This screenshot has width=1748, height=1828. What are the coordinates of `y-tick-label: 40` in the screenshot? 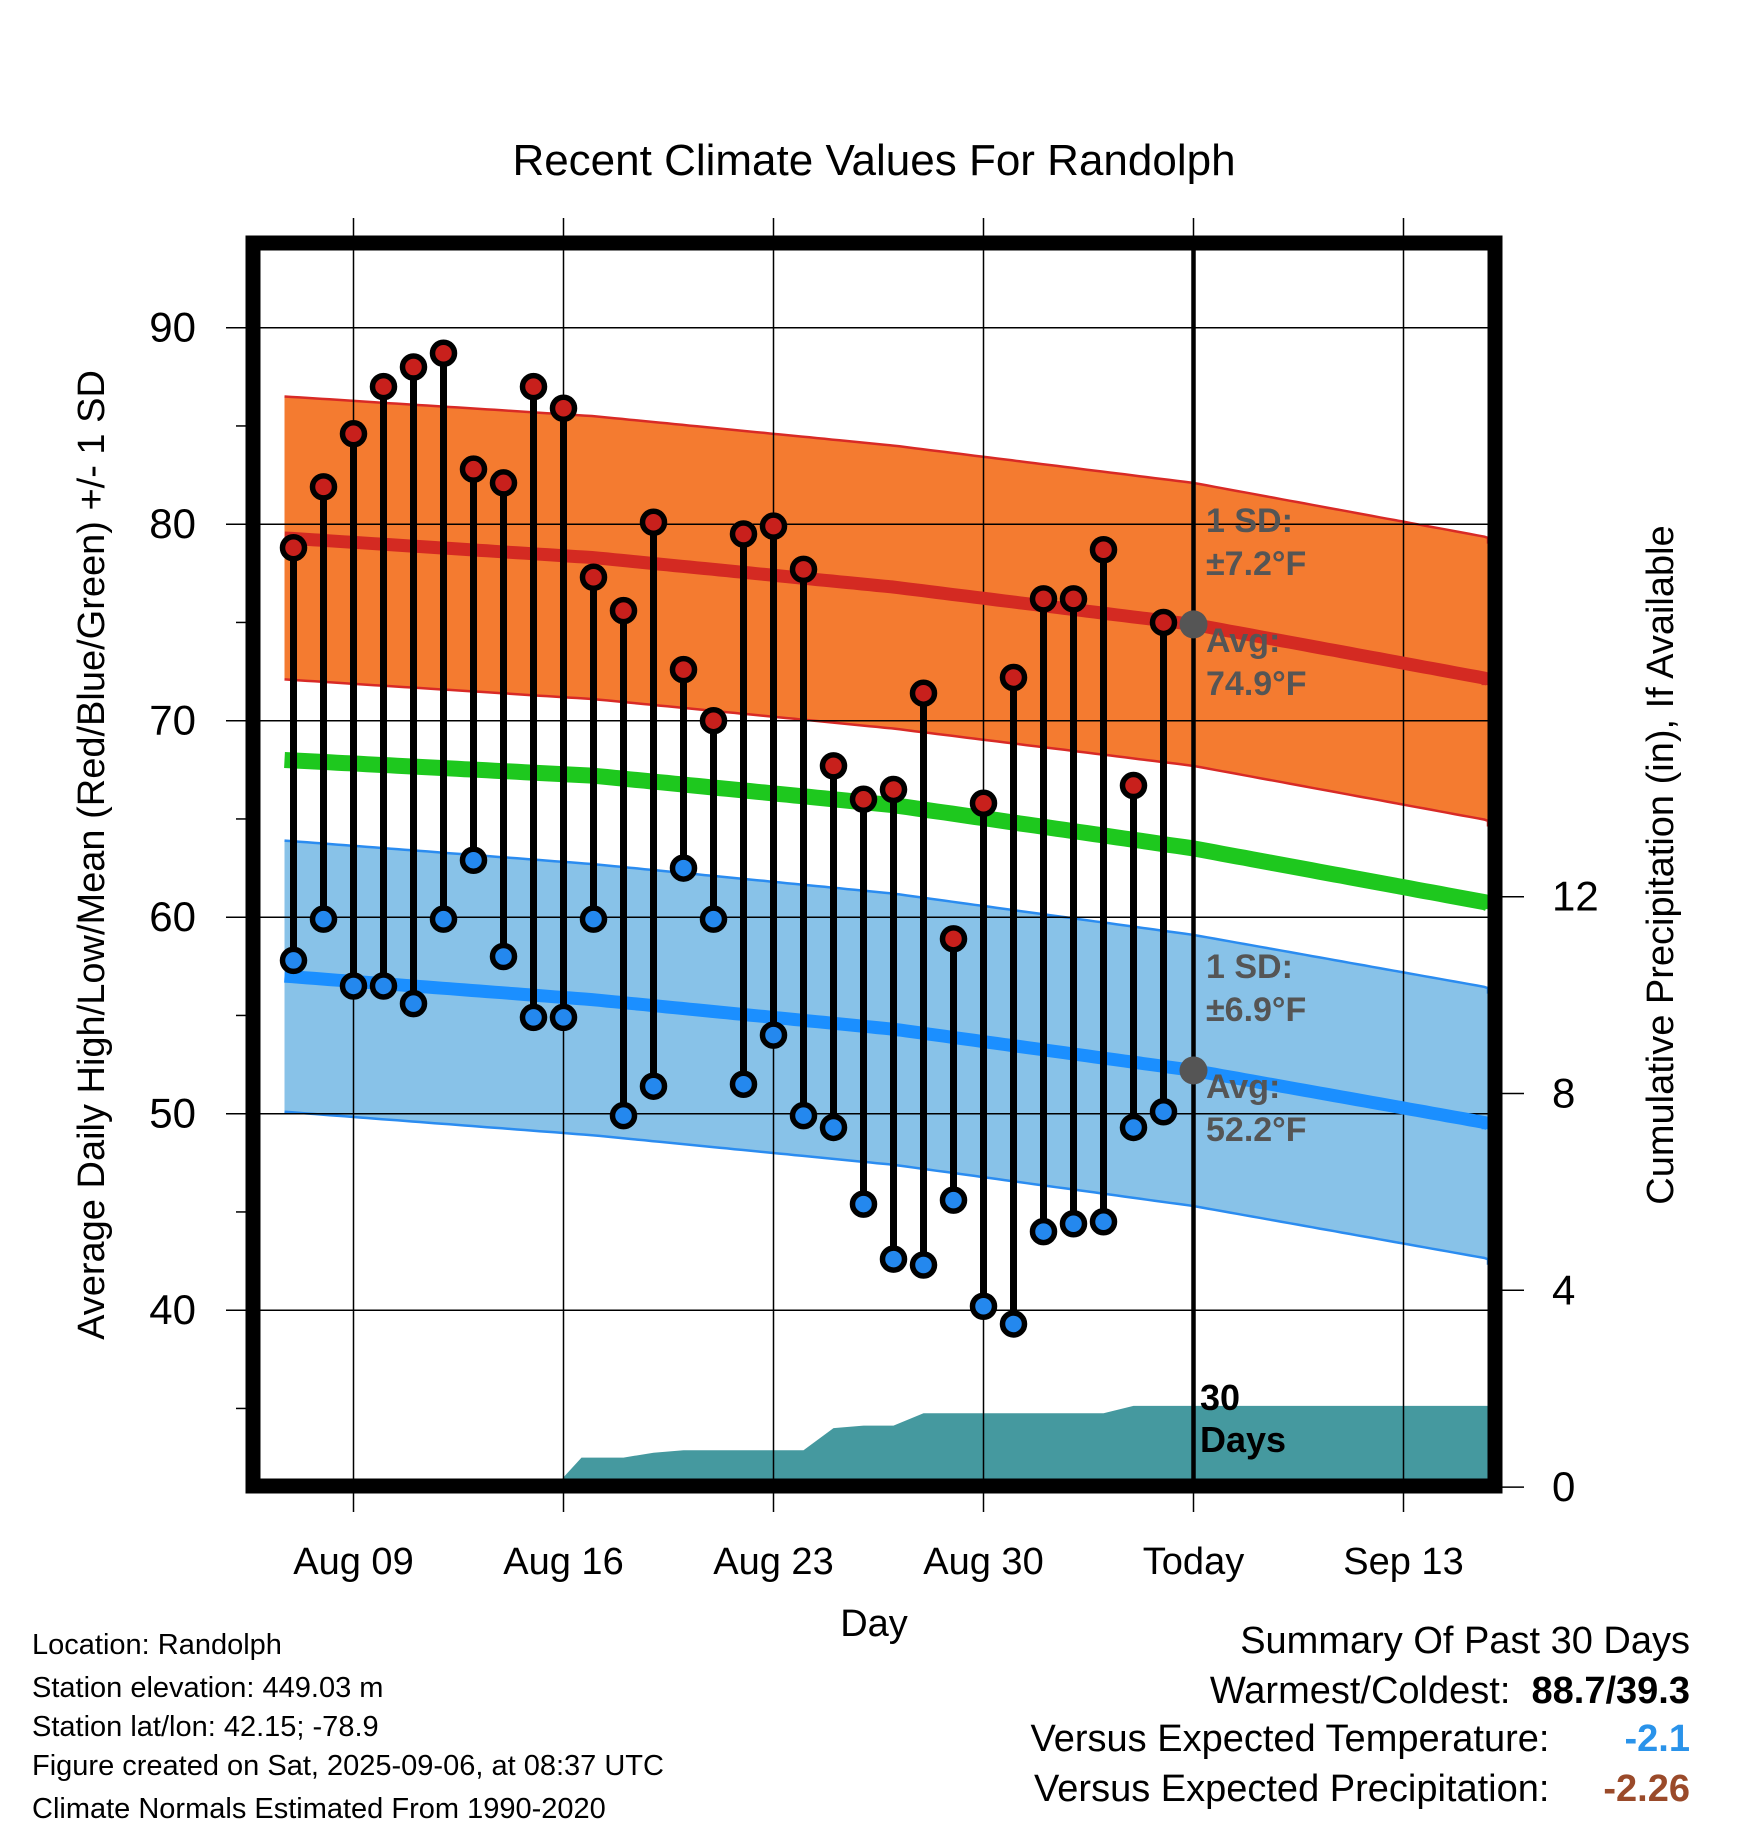 It's located at (172, 1309).